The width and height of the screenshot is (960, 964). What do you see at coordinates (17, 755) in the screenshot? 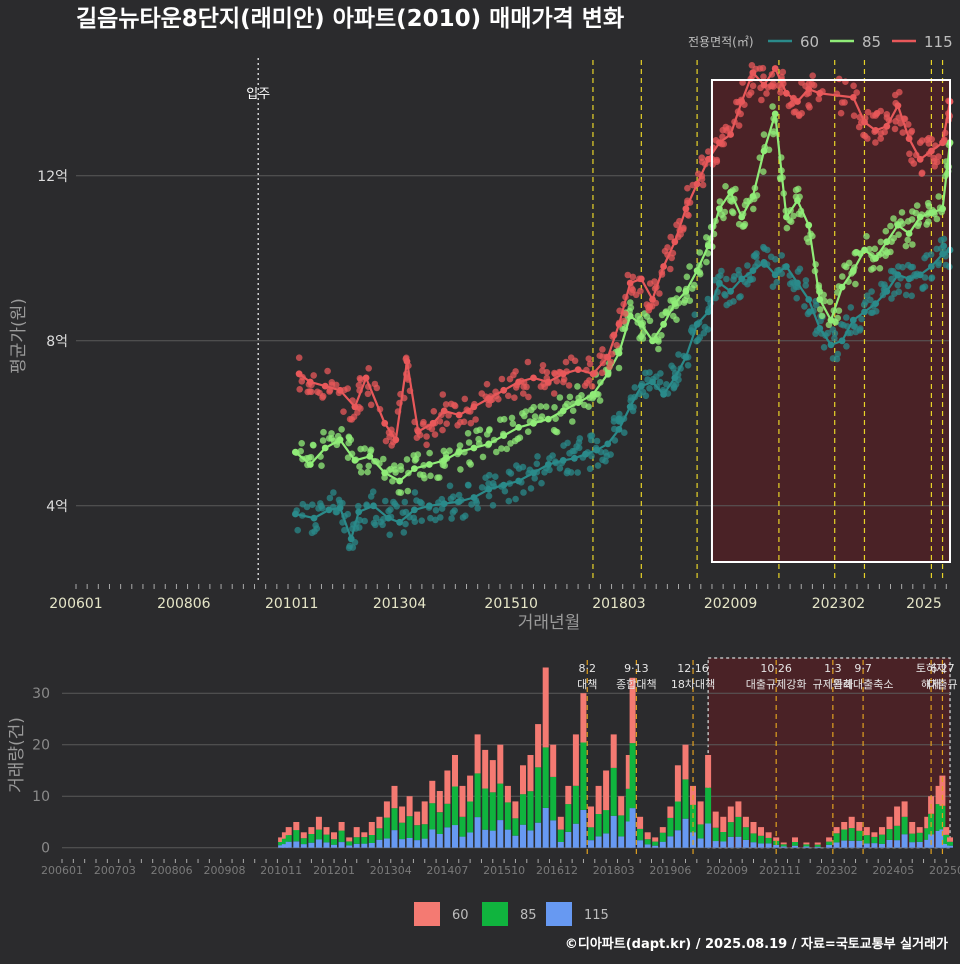
I see `y-axis-label: 거래량(건)` at bounding box center [17, 755].